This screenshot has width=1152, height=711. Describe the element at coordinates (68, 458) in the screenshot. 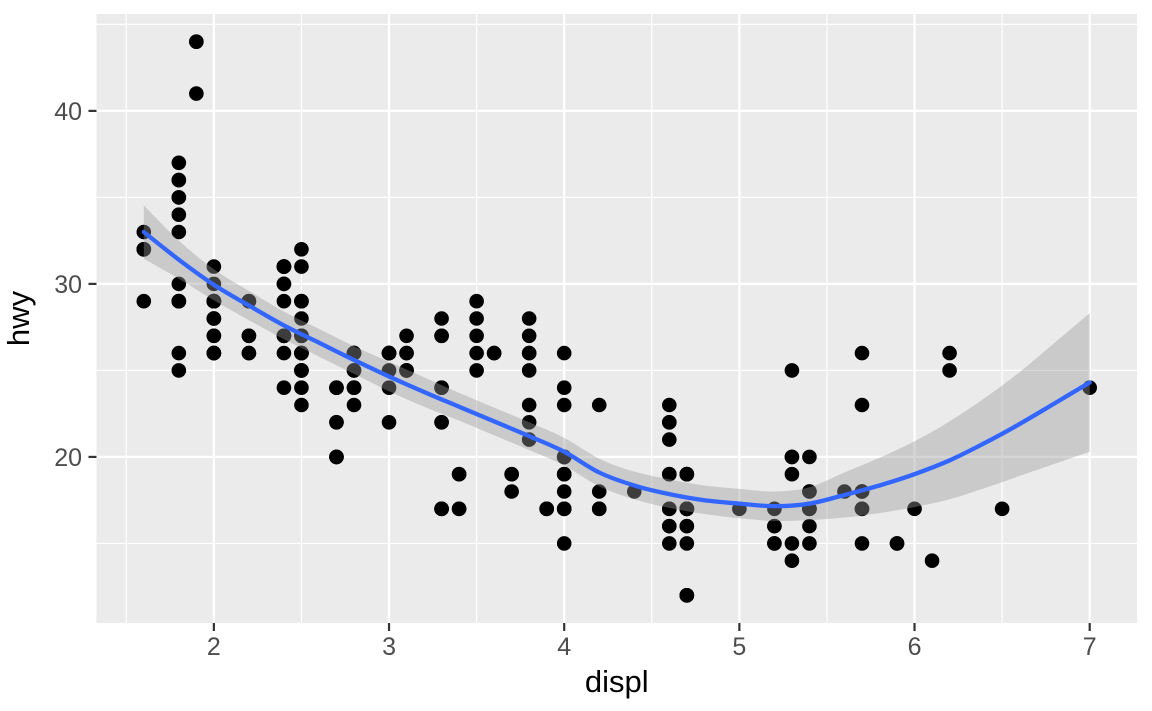

I see `y-tick-label: 20` at that location.